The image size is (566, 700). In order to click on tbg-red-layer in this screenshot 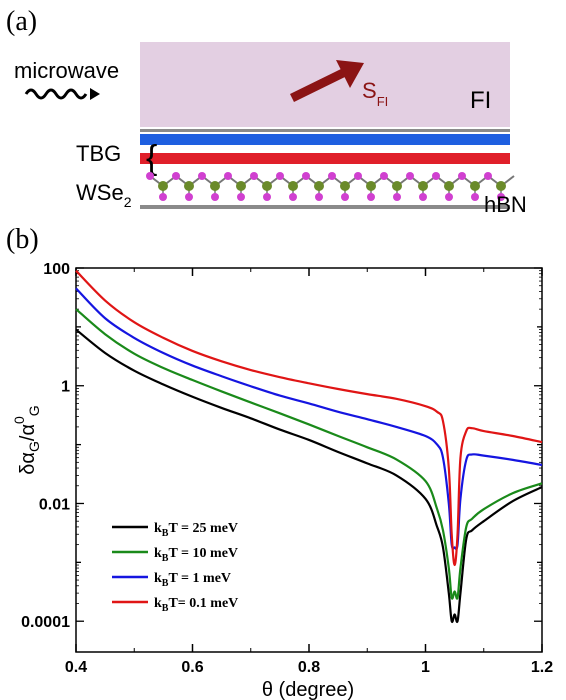, I will do `click(325, 158)`.